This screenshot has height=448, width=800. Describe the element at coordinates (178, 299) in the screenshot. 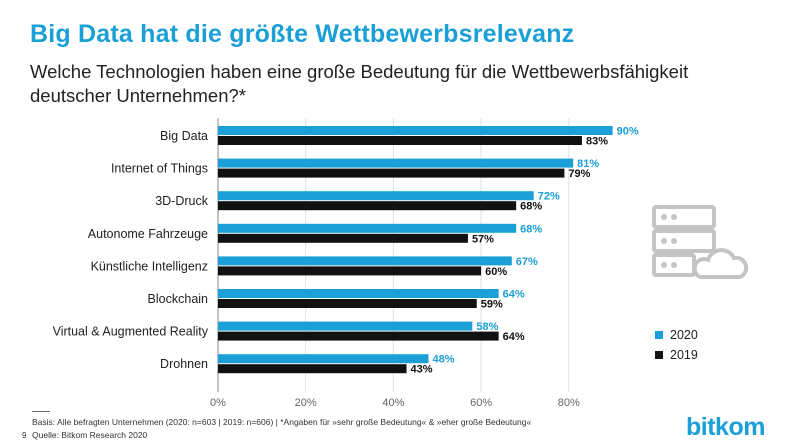

I see `category-label-blockchain: Blockchain` at that location.